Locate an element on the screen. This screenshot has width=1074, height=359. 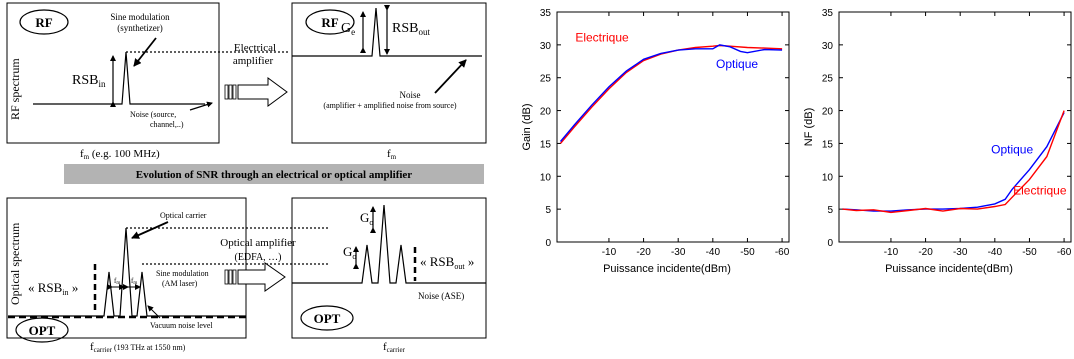
noise-source-arrow is located at coordinates (201, 106).